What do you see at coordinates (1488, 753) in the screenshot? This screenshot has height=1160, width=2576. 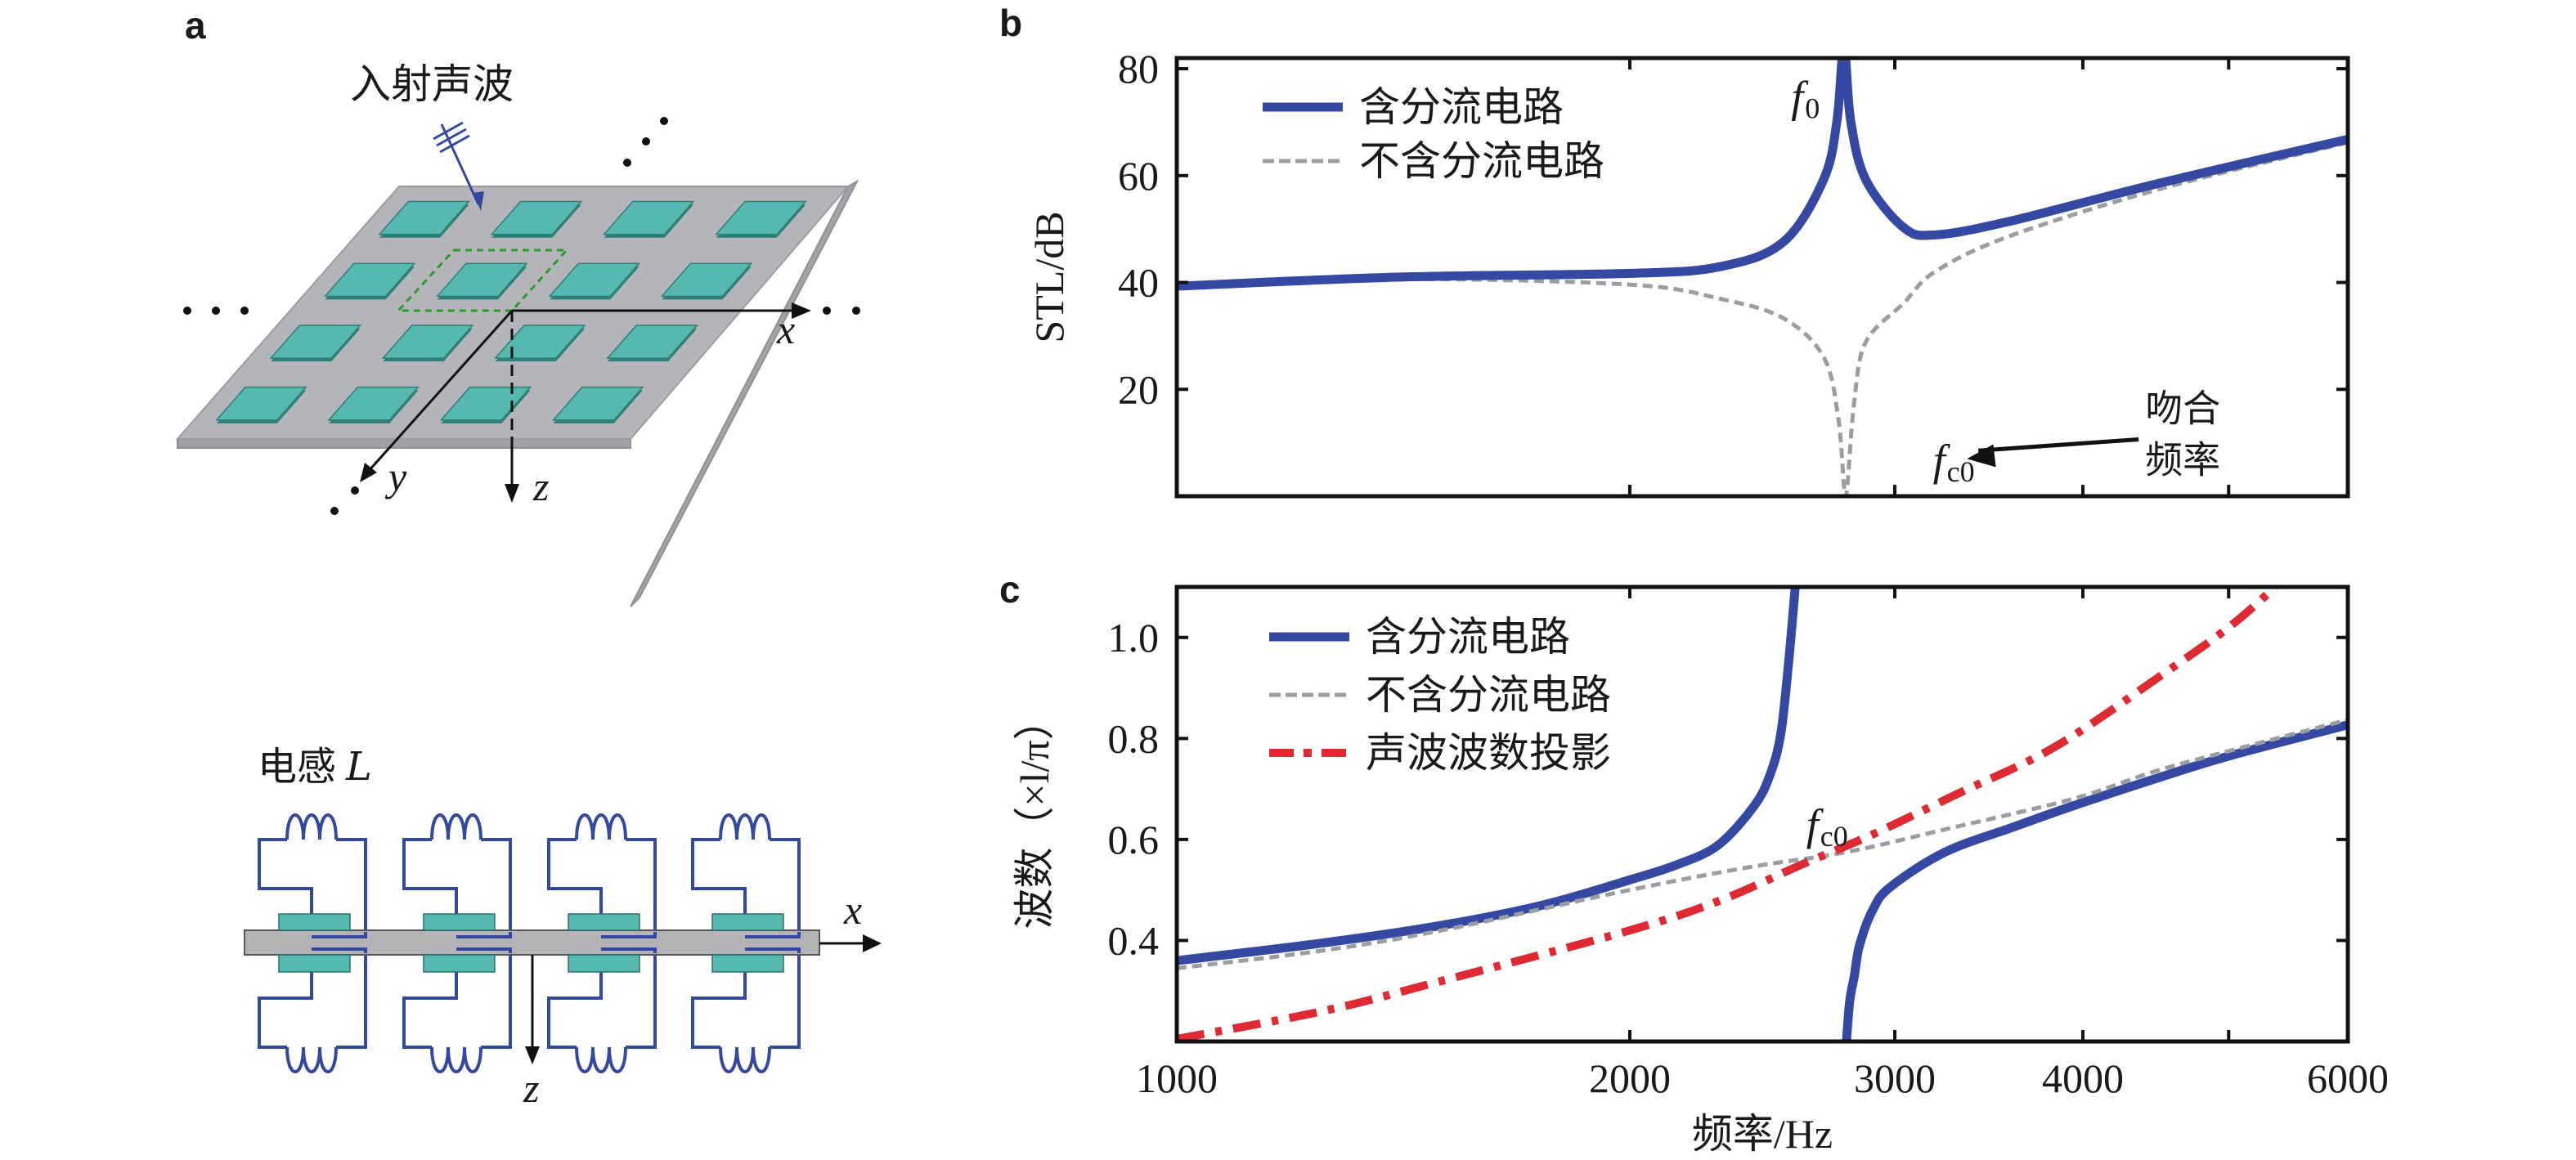 I see `legend-label: 声波波数投影` at bounding box center [1488, 753].